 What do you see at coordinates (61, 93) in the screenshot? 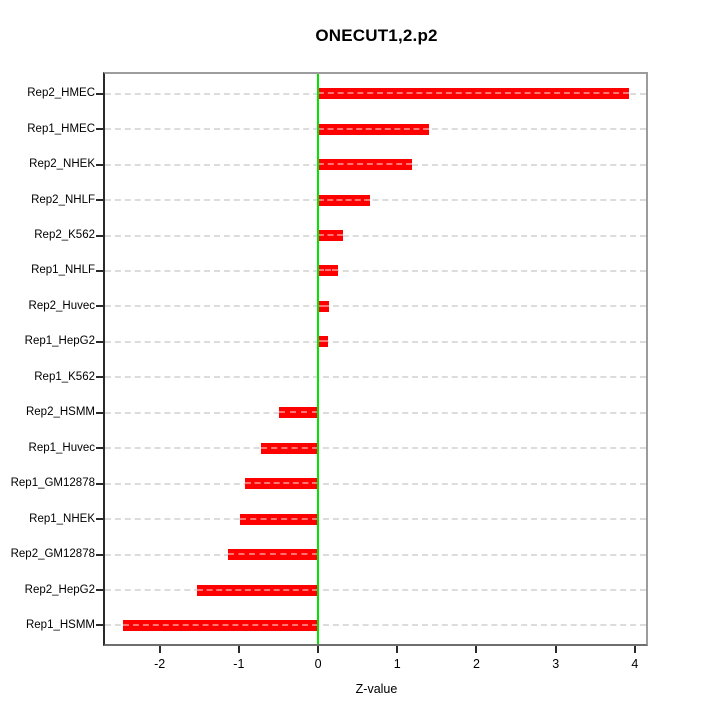
I see `category-label: Rep2_HMEC` at bounding box center [61, 93].